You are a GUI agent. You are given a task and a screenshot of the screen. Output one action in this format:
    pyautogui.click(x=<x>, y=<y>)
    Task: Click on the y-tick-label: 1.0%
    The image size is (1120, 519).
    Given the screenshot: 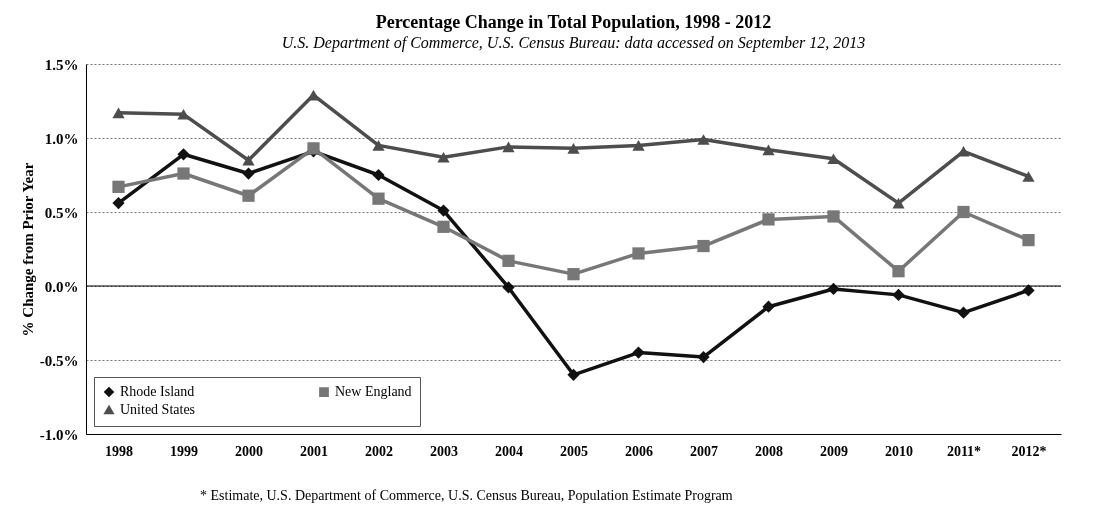 What is the action you would take?
    pyautogui.click(x=61, y=138)
    